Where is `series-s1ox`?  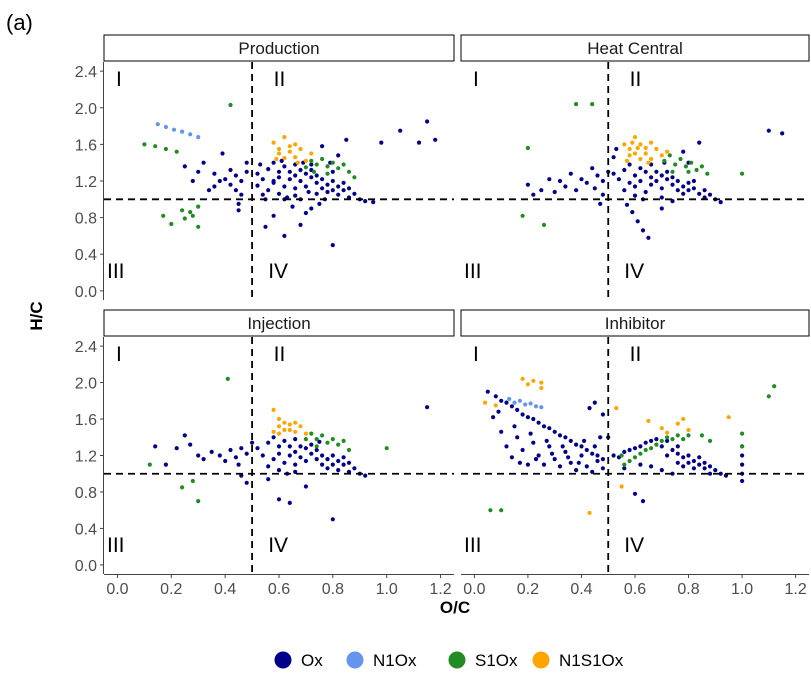
series-s1ox is located at coordinates (632, 448).